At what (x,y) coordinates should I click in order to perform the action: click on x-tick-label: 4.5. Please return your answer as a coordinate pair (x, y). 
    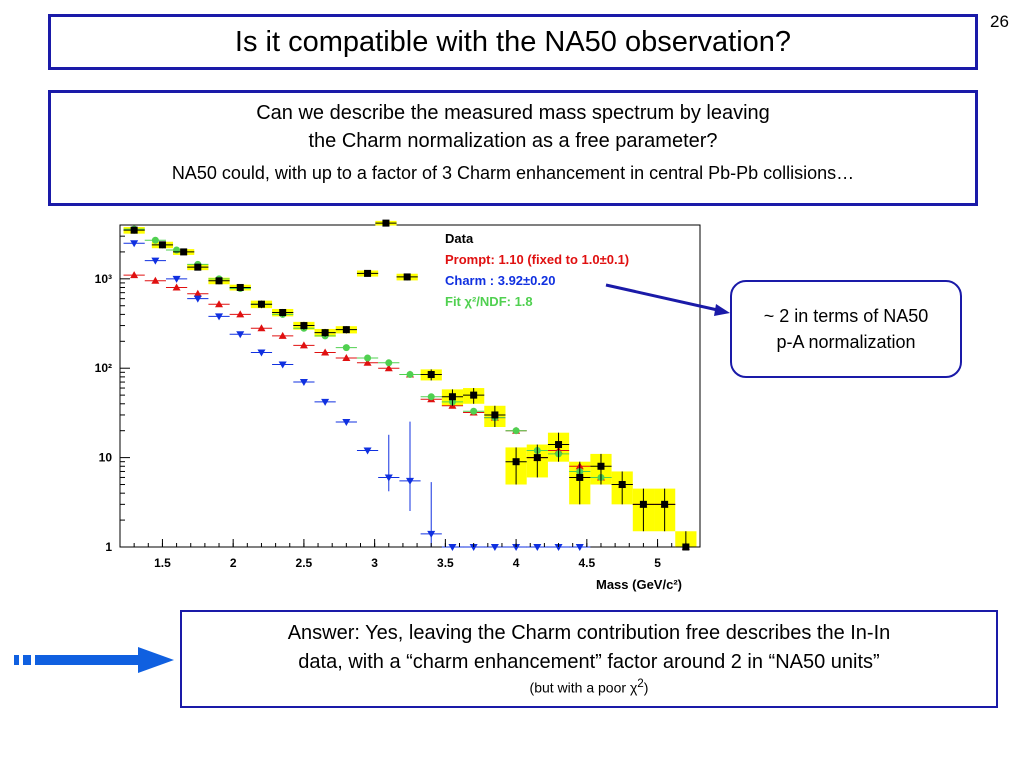
    Looking at the image, I should click on (586, 563).